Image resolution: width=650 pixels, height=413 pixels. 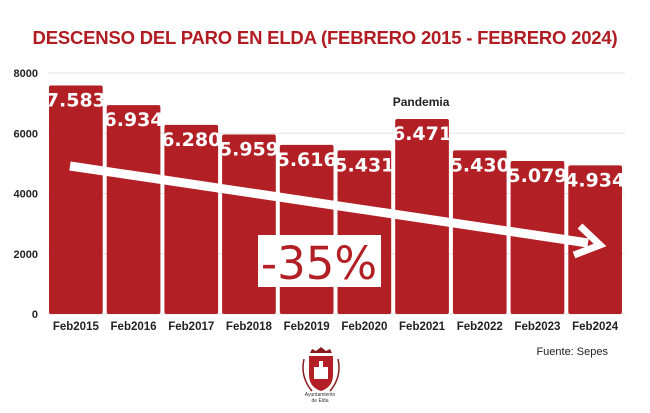 I want to click on data-label: 6.280, so click(x=191, y=140).